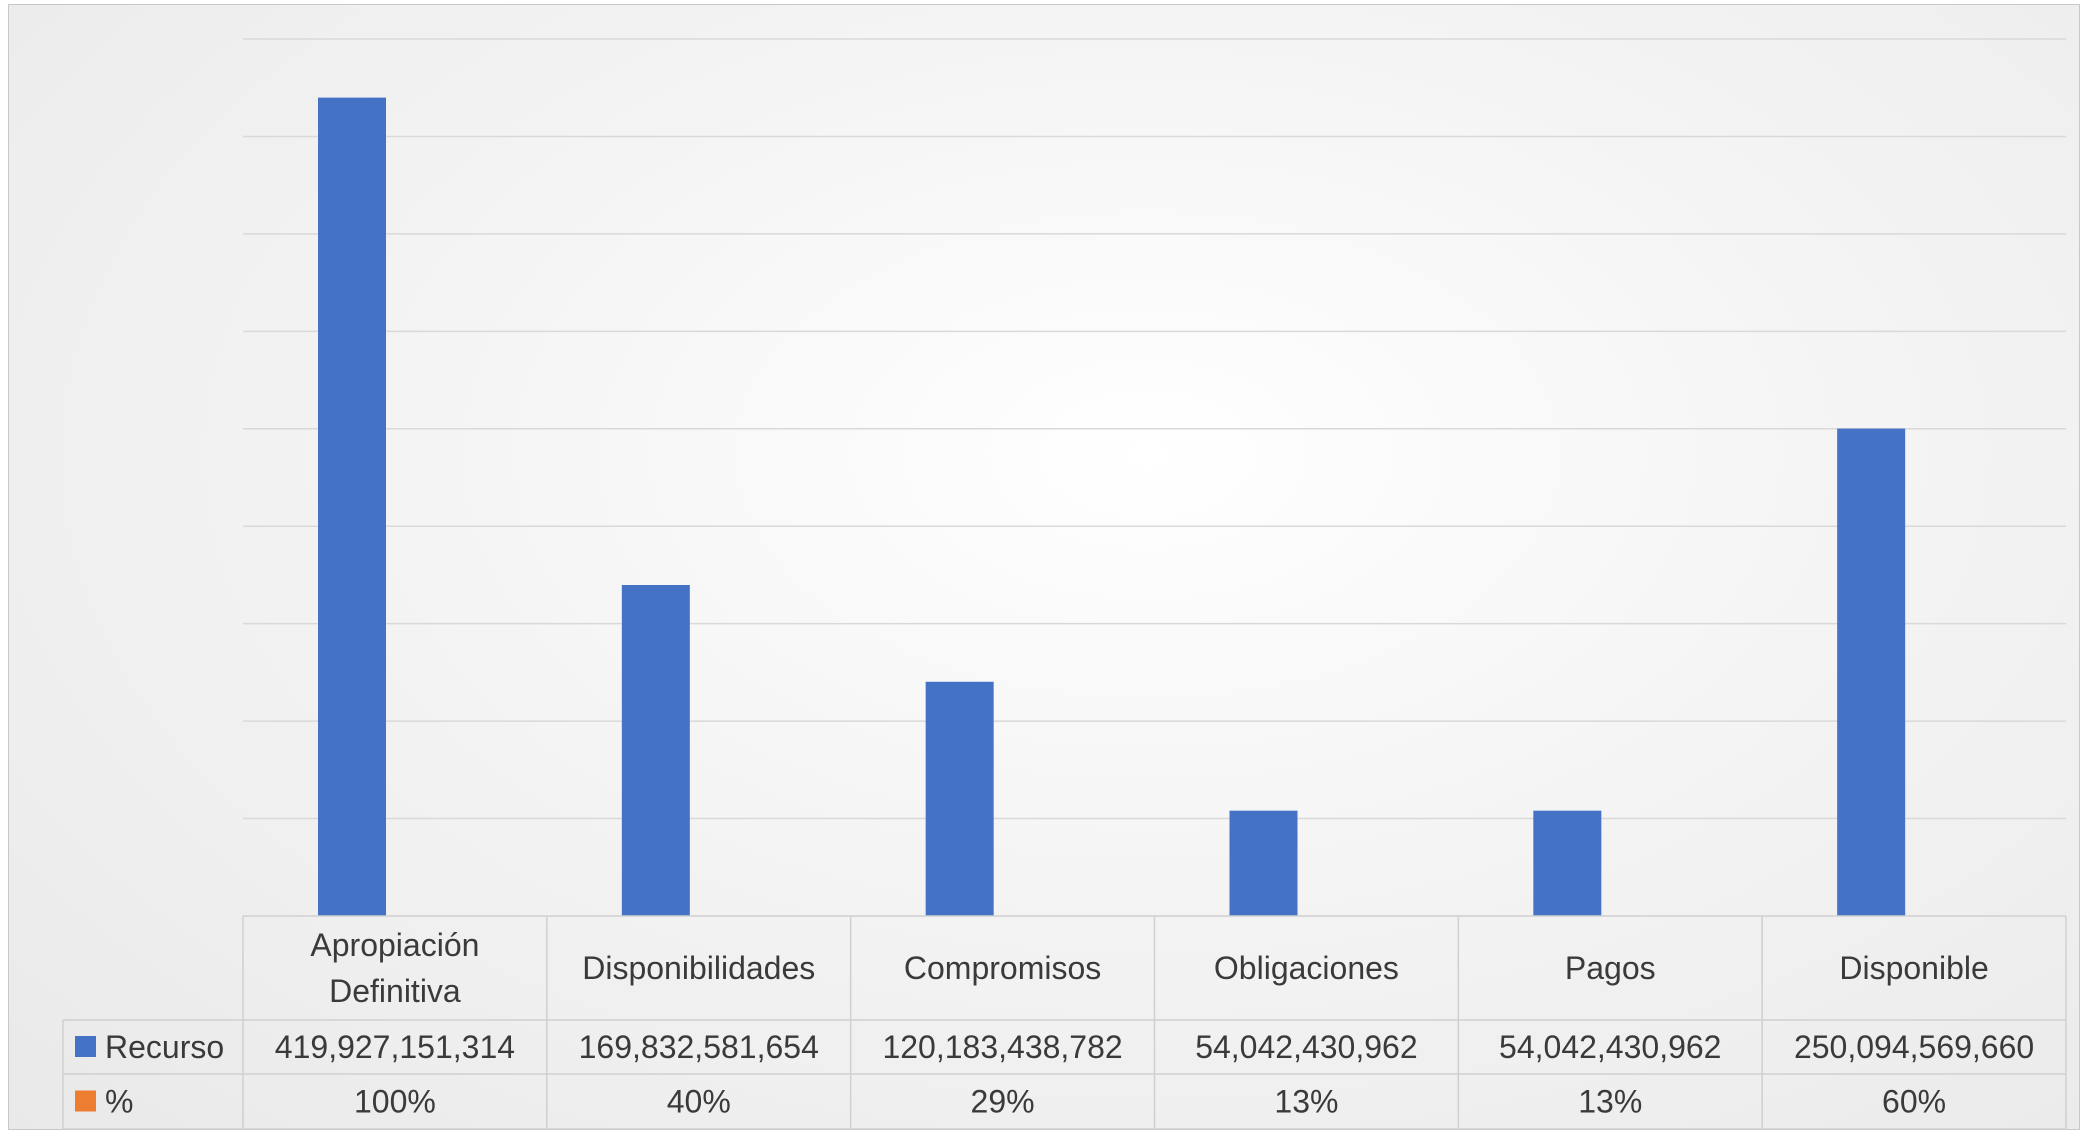  Describe the element at coordinates (698, 968) in the screenshot. I see `category-label: Disponibilidades` at that location.